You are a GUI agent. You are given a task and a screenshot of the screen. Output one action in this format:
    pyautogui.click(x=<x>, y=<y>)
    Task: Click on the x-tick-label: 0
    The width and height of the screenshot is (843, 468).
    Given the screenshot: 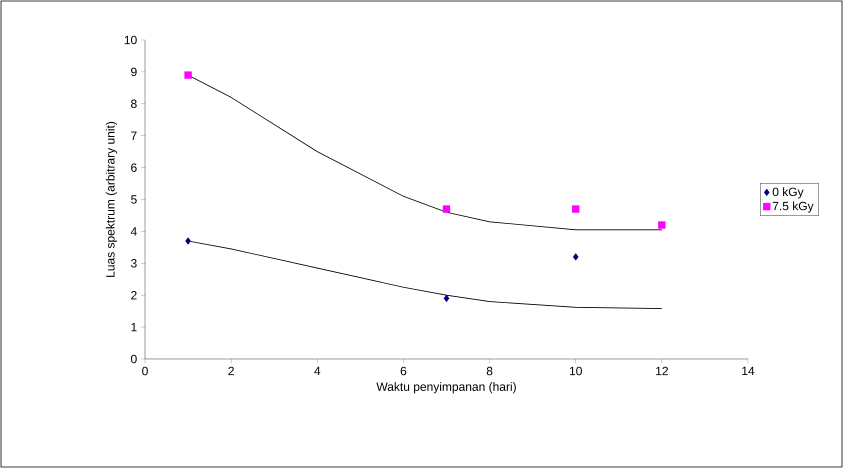 What is the action you would take?
    pyautogui.click(x=145, y=371)
    